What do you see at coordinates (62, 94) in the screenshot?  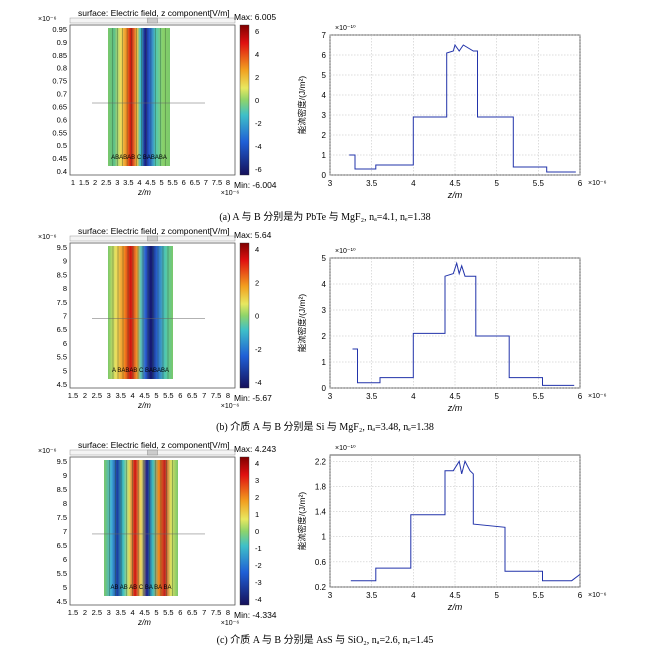 I see `field-y-tick-label: 0.7` at bounding box center [62, 94].